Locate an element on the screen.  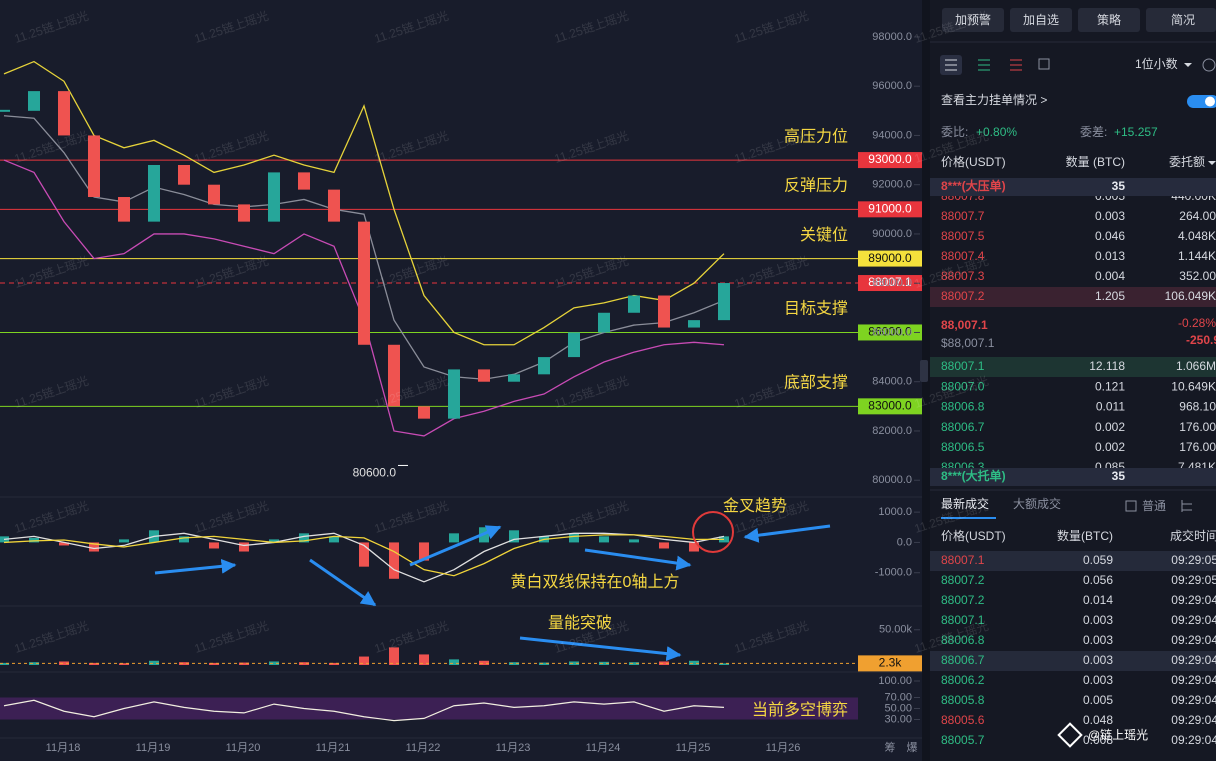
trade-qty: 0.003 is located at coordinates (1098, 660).